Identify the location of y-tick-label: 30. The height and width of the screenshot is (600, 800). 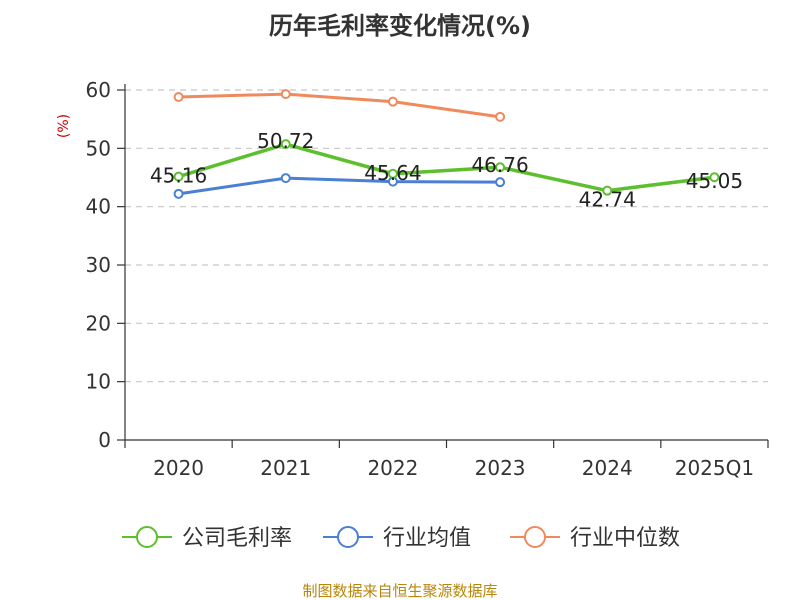
(98, 265).